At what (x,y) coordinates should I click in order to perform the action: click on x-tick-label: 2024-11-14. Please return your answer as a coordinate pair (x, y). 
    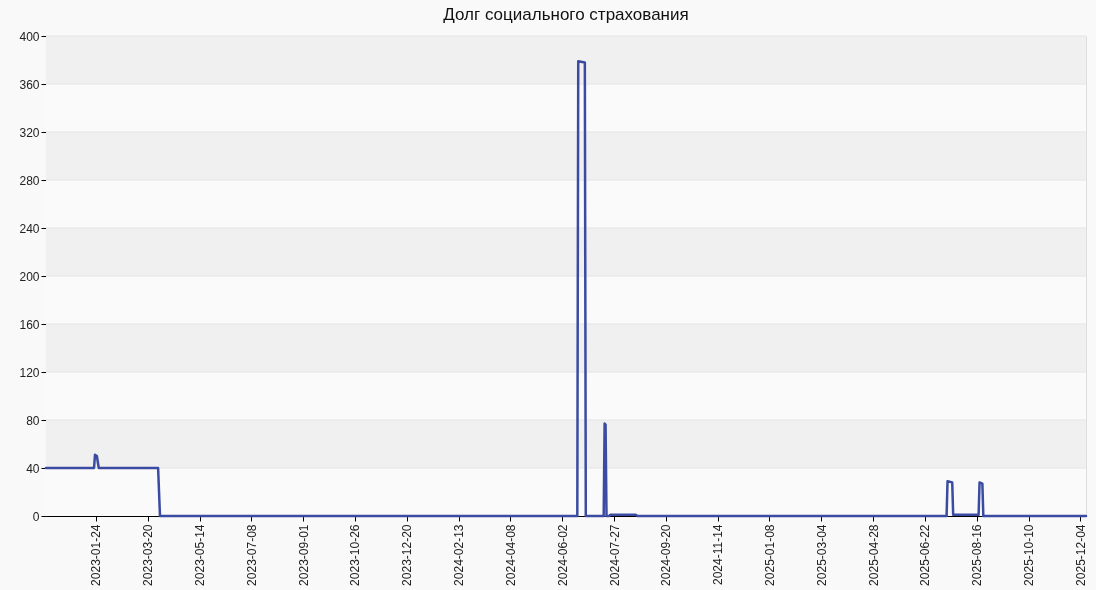
    Looking at the image, I should click on (718, 554).